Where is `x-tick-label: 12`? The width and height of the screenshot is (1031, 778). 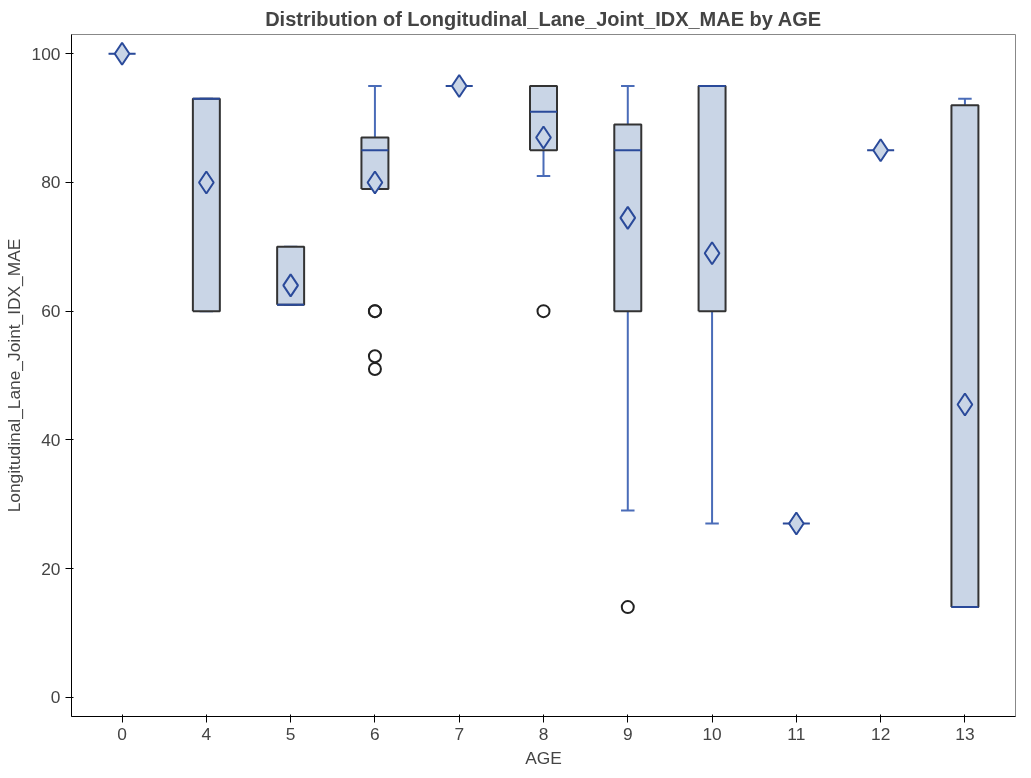
x-tick-label: 12 is located at coordinates (881, 733).